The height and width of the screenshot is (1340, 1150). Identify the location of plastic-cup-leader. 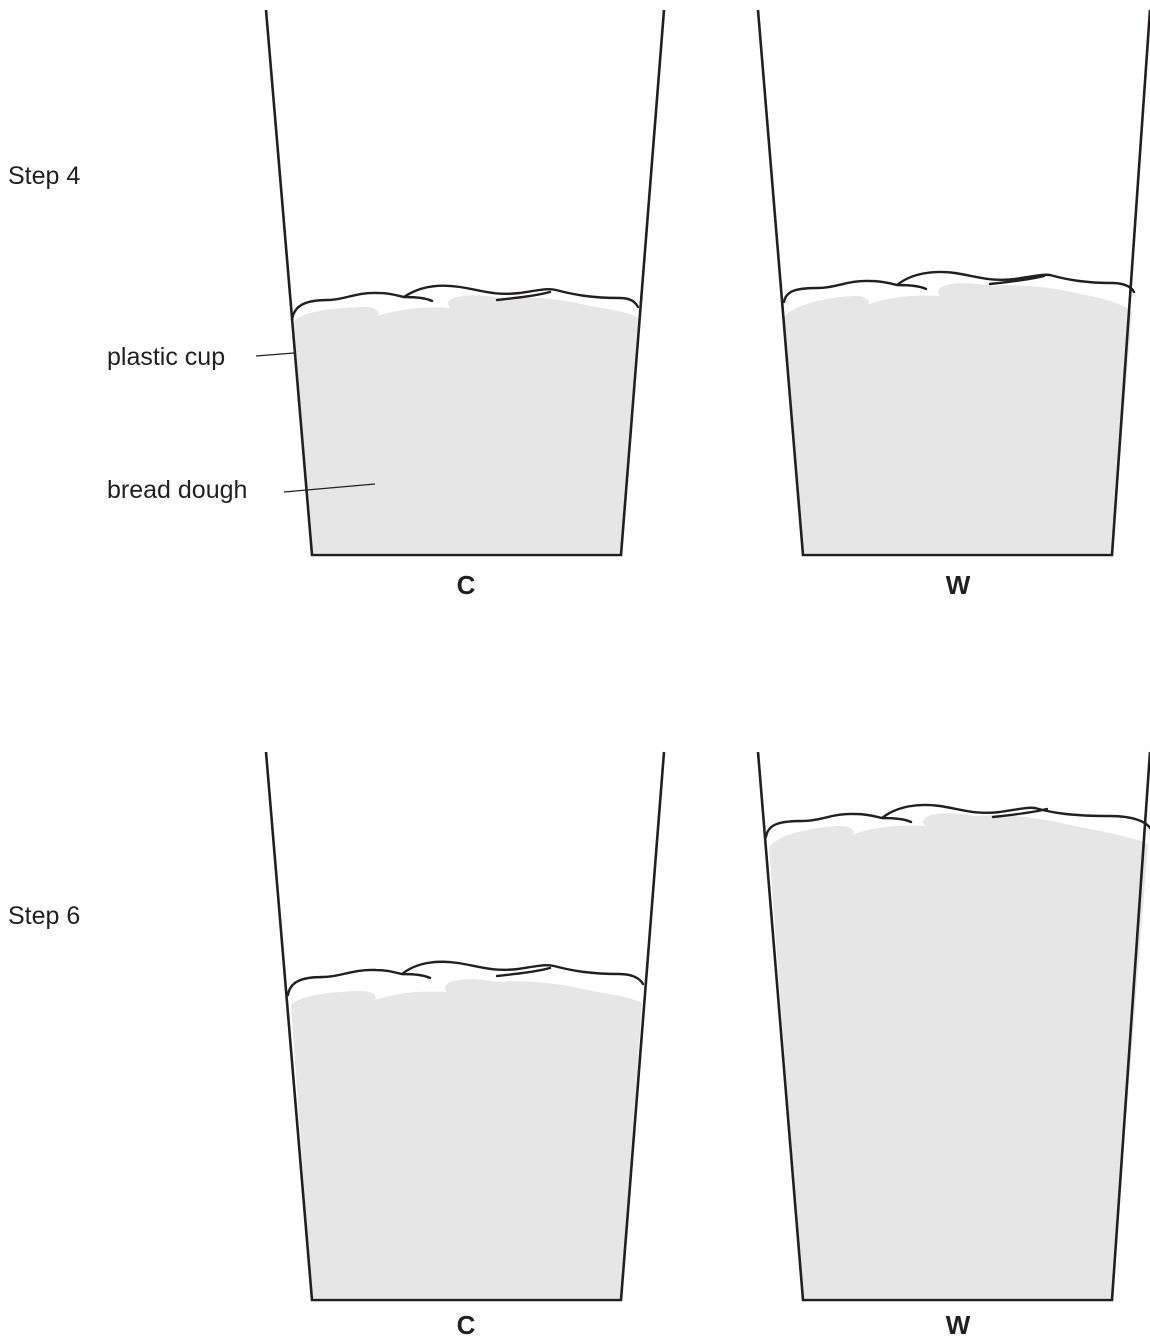
(275, 354).